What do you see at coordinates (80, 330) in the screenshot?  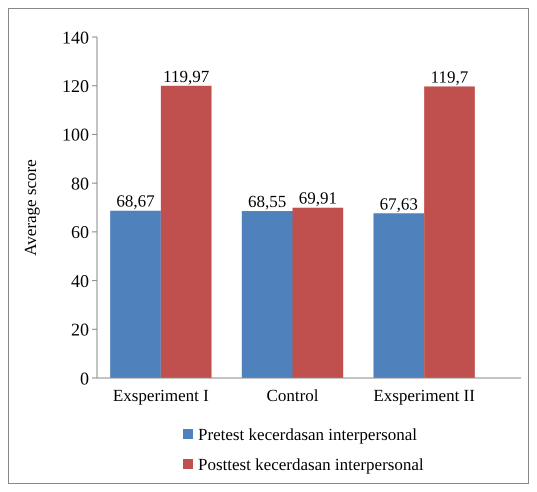 I see `y-tick-label: 20` at bounding box center [80, 330].